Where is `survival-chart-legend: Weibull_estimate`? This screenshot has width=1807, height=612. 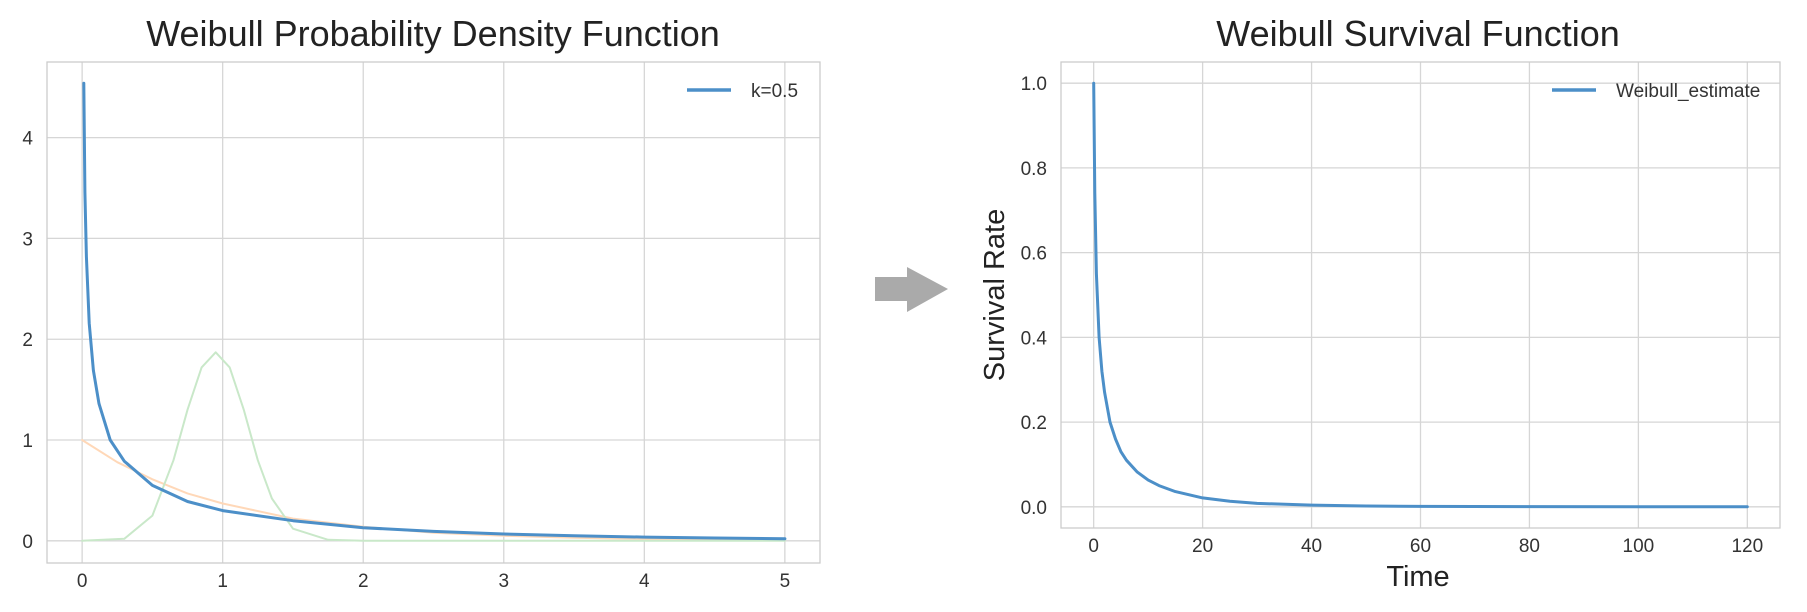
survival-chart-legend: Weibull_estimate is located at coordinates (1656, 91).